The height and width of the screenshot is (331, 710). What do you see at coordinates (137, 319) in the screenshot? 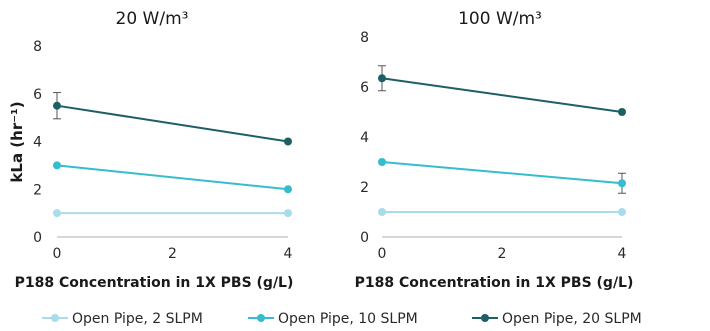
I see `legend-label: Open Pipe, 2 SLPM` at bounding box center [137, 319].